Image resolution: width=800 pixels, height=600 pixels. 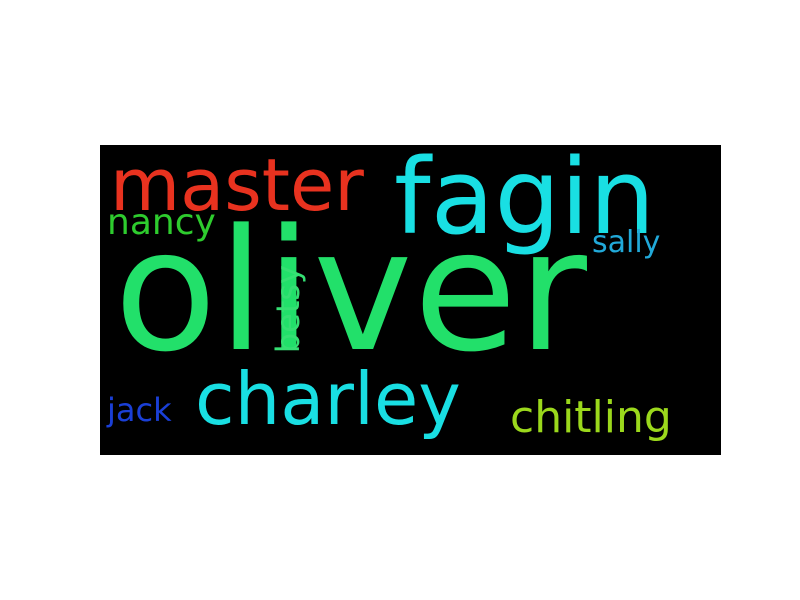 What do you see at coordinates (237, 186) in the screenshot?
I see `word-master: master` at bounding box center [237, 186].